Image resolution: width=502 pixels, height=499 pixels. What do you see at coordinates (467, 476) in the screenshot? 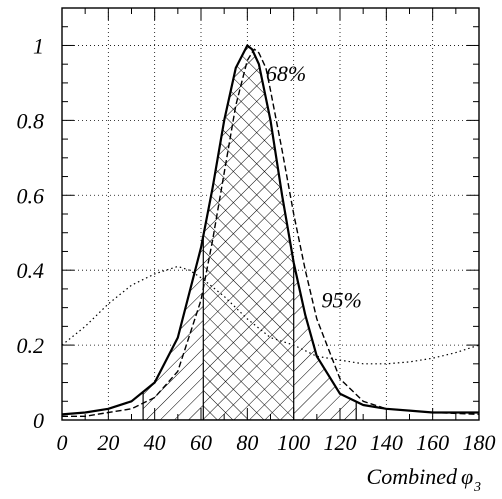
I see `x-axis-symbol: φ` at bounding box center [467, 476].